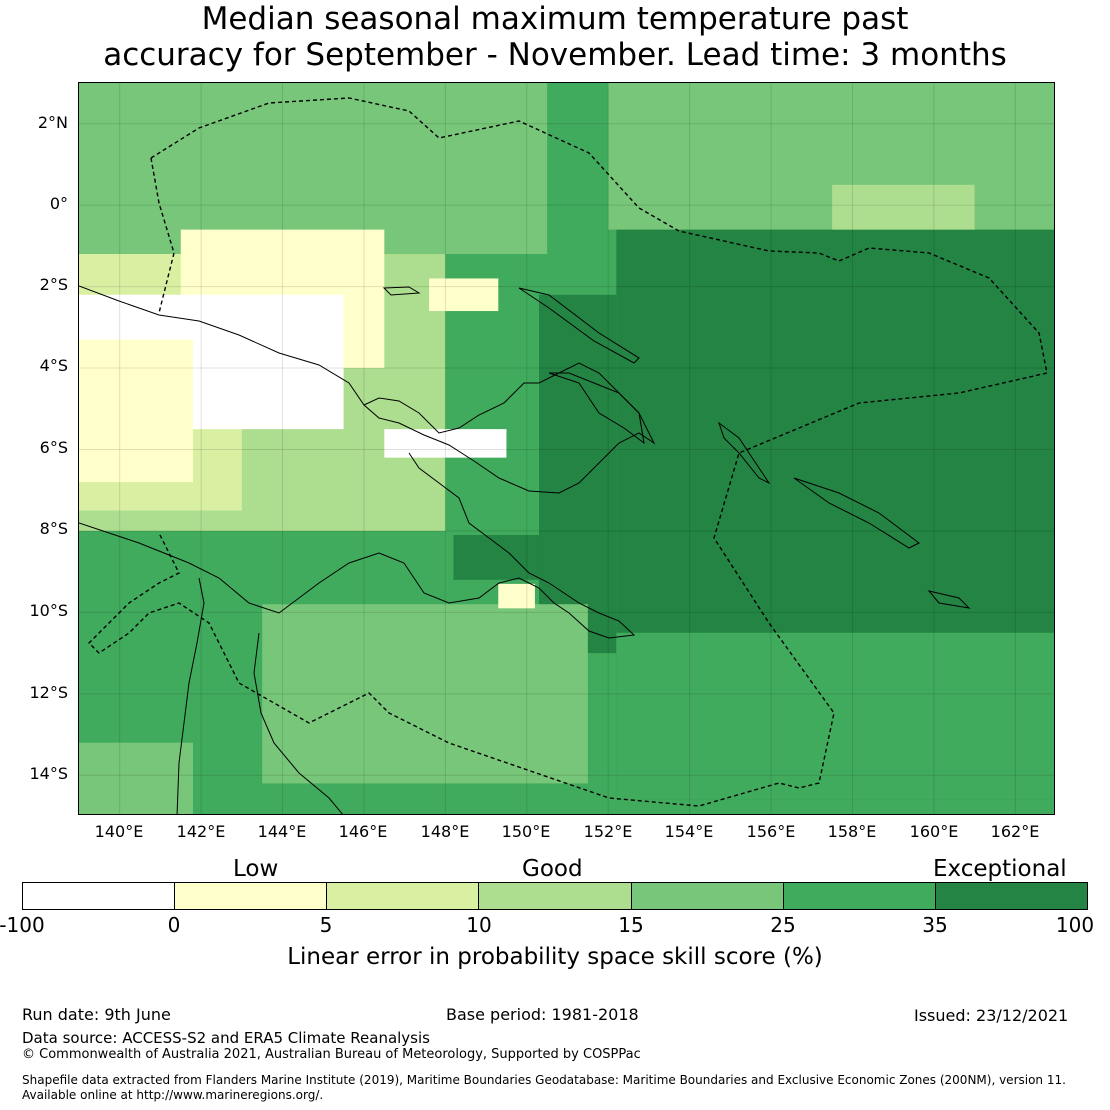 Image resolution: width=1110 pixels, height=1110 pixels. Describe the element at coordinates (162, 235) in the screenshot. I see `png-west-eez-boundary` at that location.